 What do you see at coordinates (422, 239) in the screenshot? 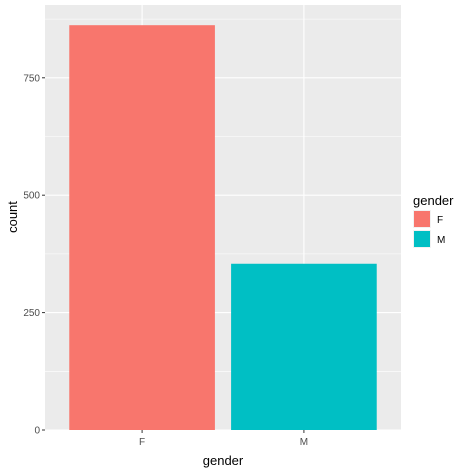
I see `legend-swatch-M` at bounding box center [422, 239].